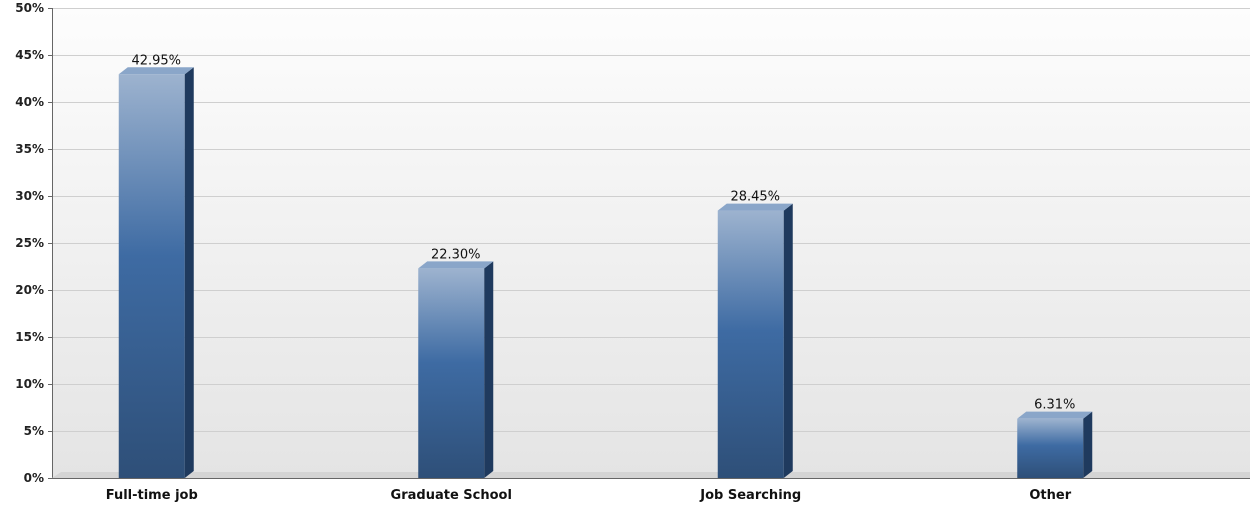 The image size is (1255, 507). What do you see at coordinates (1054, 405) in the screenshot?
I see `data-label: 6.31%` at bounding box center [1054, 405].